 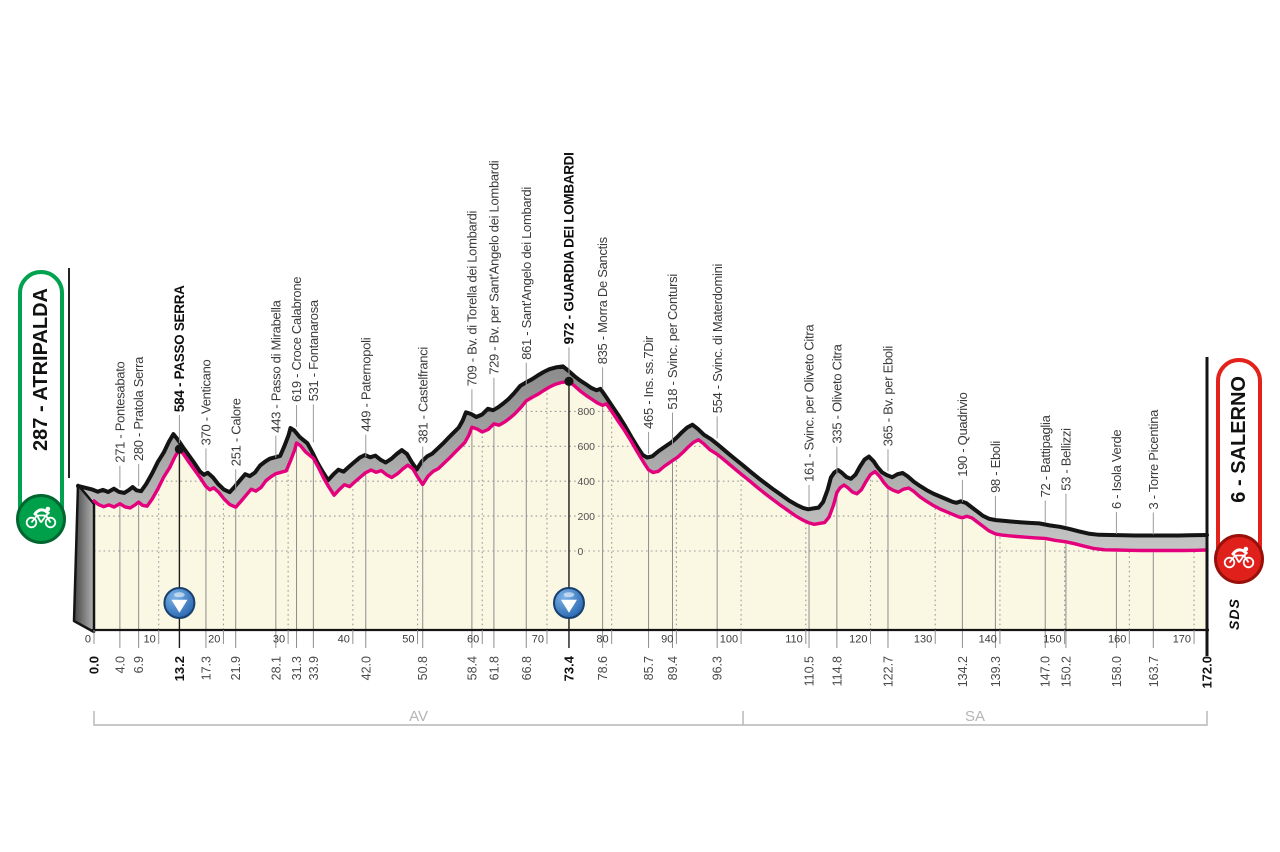 I want to click on waypoint-label: 3 - Torre Picentina, so click(x=1153, y=459).